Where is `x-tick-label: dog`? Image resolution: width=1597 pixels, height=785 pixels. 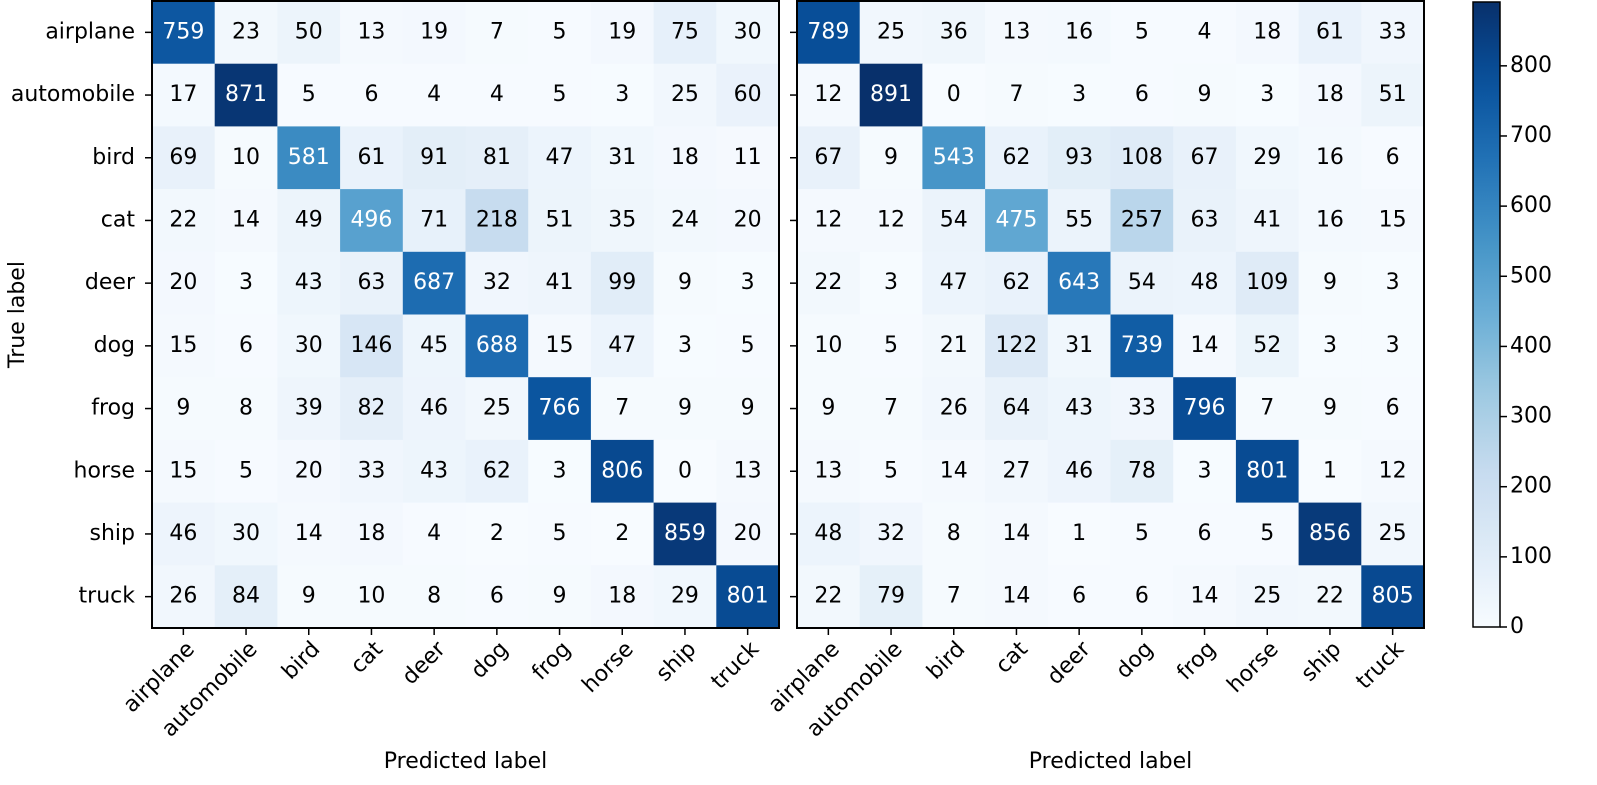 x-tick-label: dog is located at coordinates (489, 660).